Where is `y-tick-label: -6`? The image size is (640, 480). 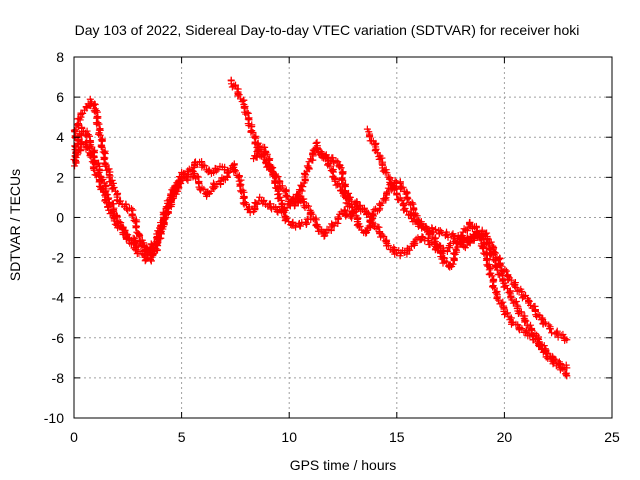 y-tick-label: -6 is located at coordinates (58, 338).